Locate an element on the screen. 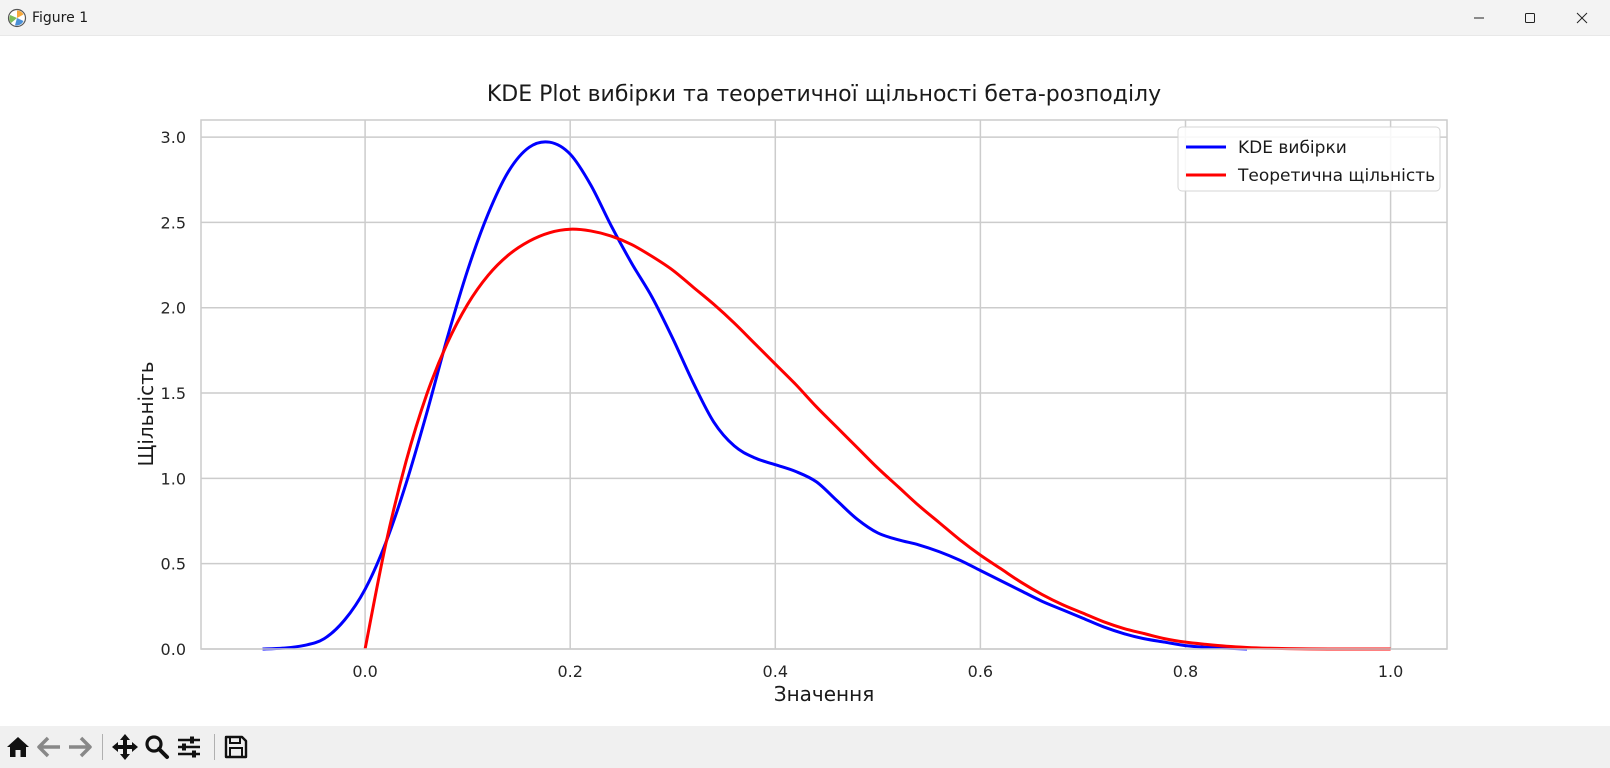 The width and height of the screenshot is (1610, 768). y-tick-label: 2.0 is located at coordinates (173, 308).